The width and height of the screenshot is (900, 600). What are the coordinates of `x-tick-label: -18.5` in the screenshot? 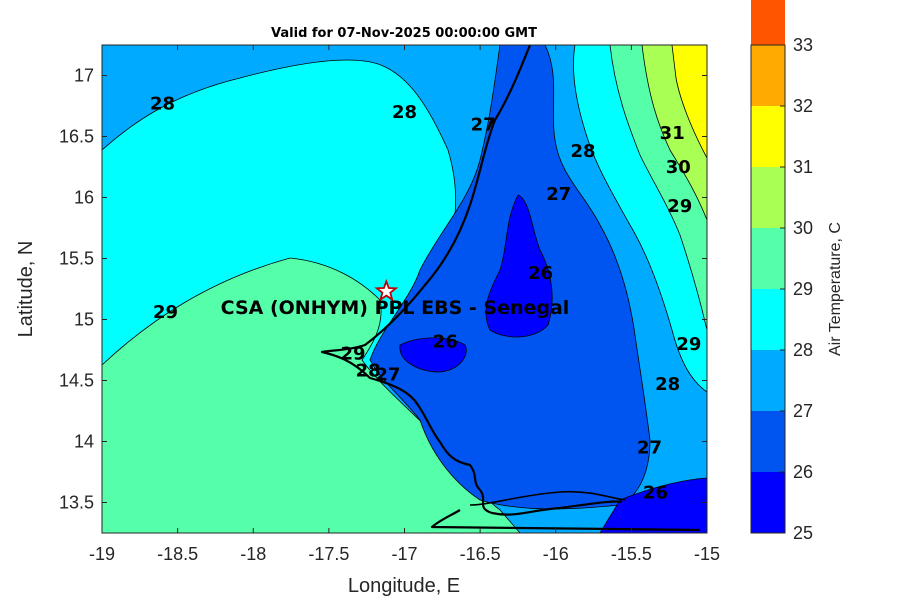 It's located at (177, 554).